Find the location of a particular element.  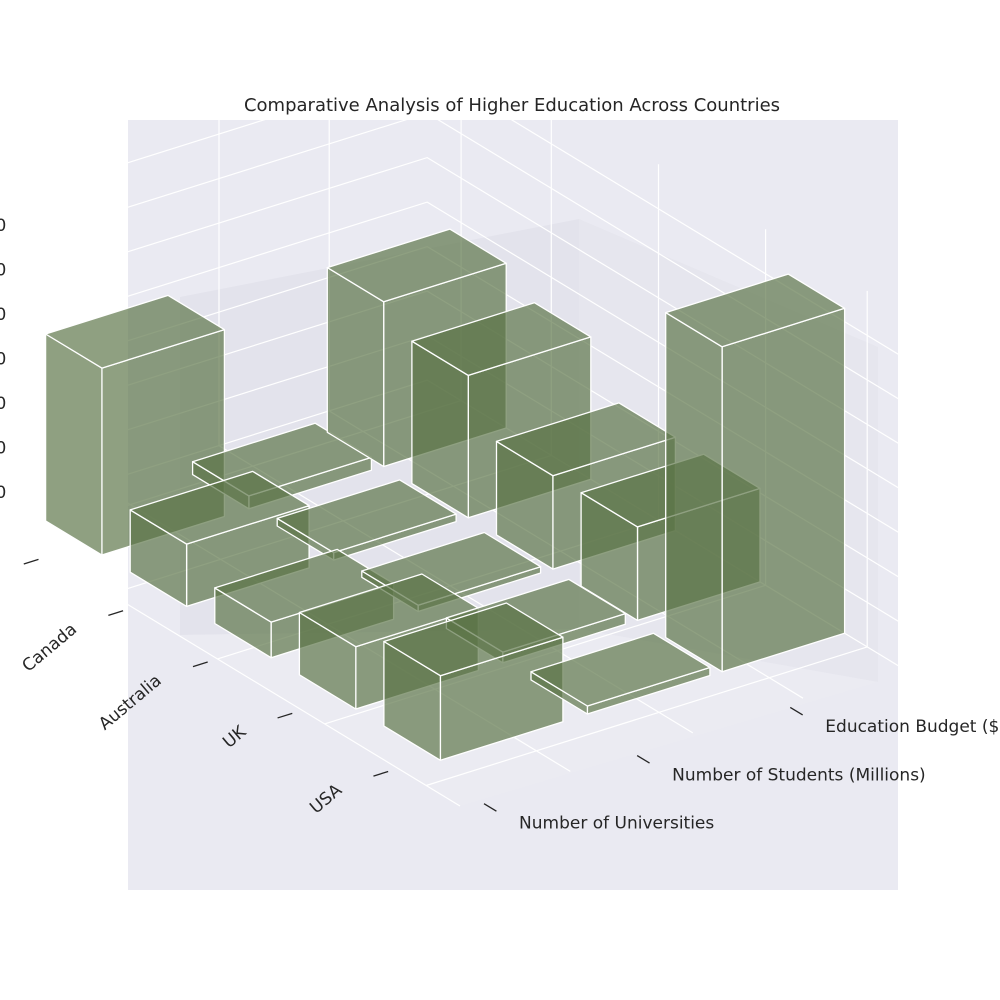

z-tick-label: 10 is located at coordinates (3, 493).